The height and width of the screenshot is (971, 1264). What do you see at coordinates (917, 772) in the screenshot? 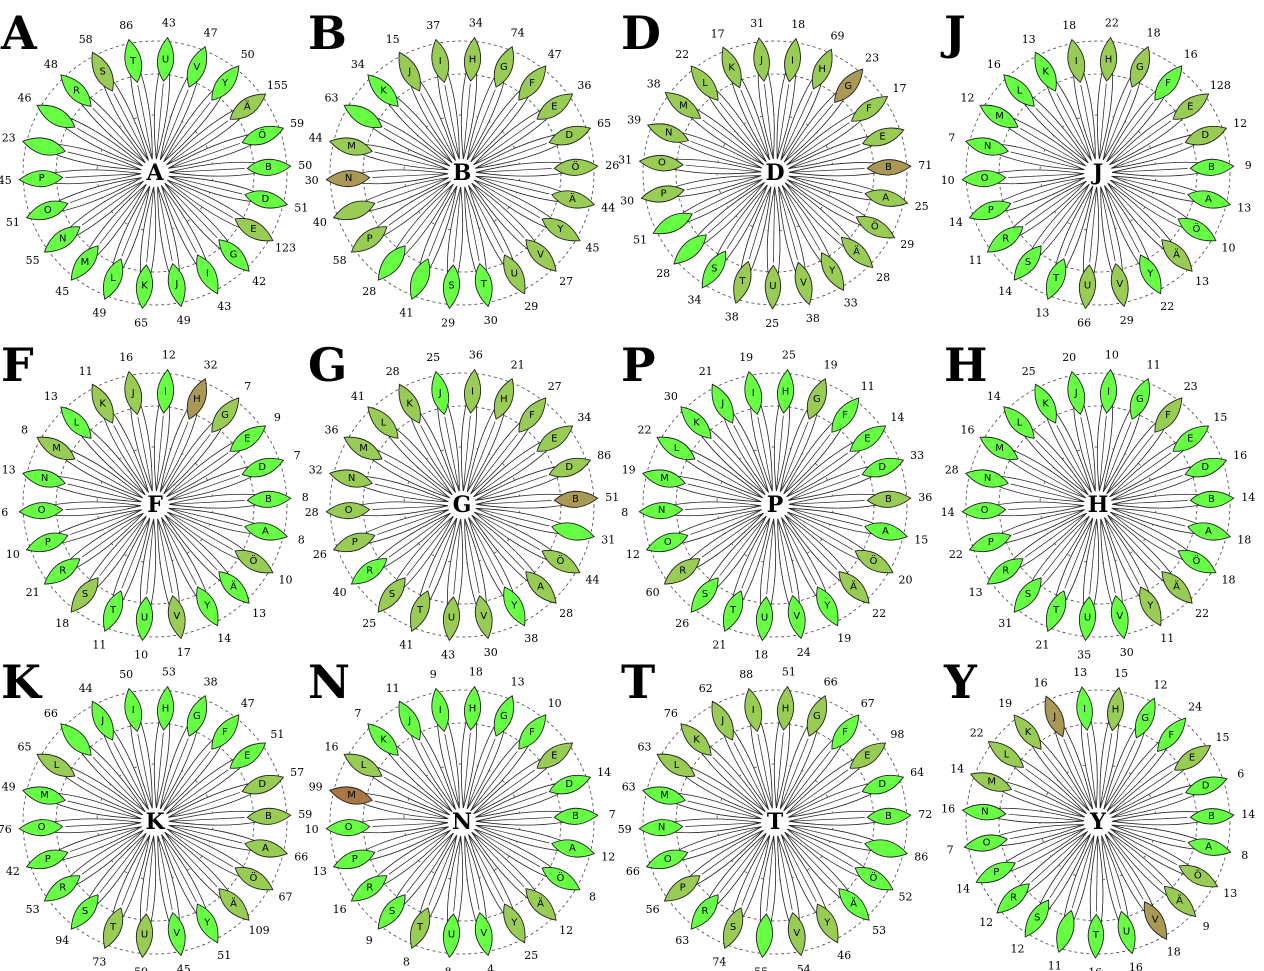
I see `petal-count: 64` at bounding box center [917, 772].